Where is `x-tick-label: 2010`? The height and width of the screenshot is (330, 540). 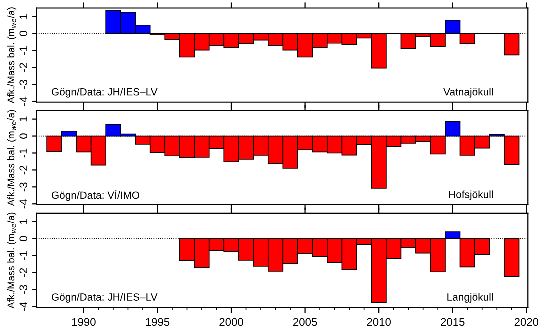
x-tick-label: 2010 is located at coordinates (379, 322).